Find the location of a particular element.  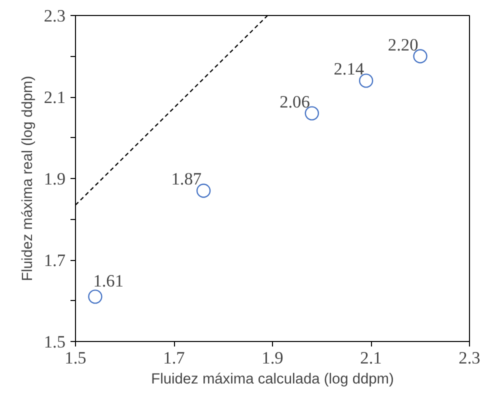

y-tick-label: 2.3 is located at coordinates (55, 16).